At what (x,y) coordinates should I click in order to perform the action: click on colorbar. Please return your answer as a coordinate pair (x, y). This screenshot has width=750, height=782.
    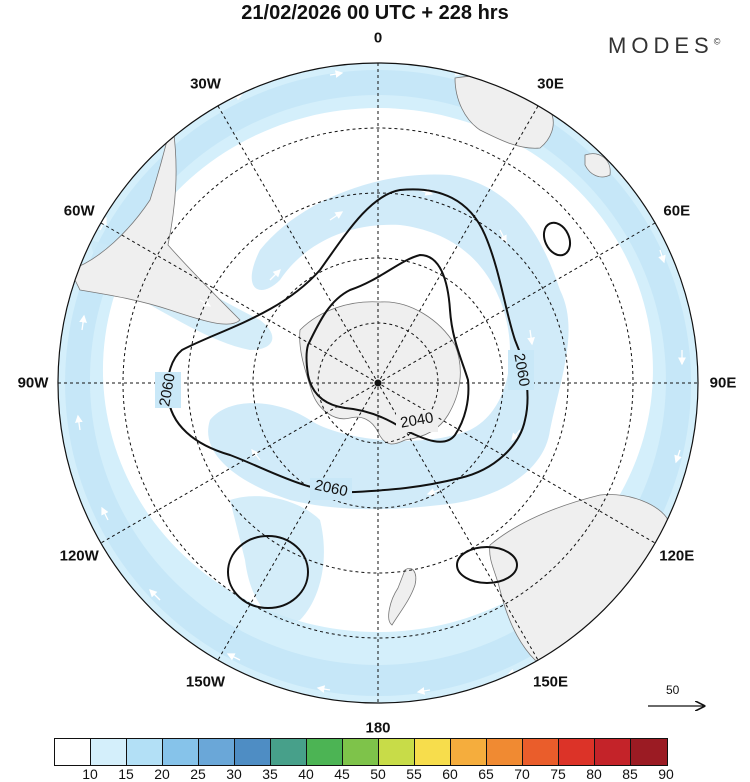
    Looking at the image, I should click on (361, 752).